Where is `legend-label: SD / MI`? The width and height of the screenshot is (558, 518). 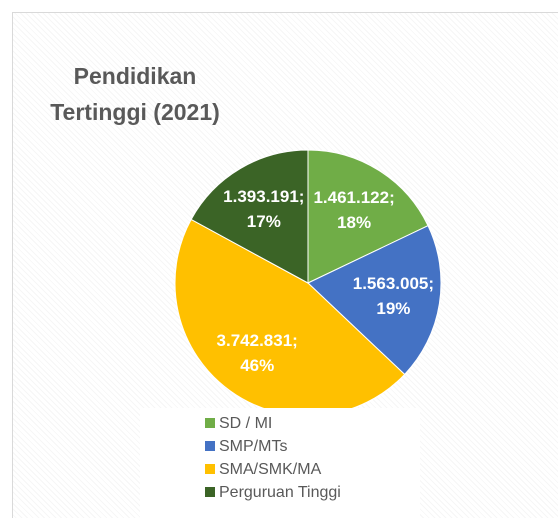 legend-label: SD / MI is located at coordinates (246, 423).